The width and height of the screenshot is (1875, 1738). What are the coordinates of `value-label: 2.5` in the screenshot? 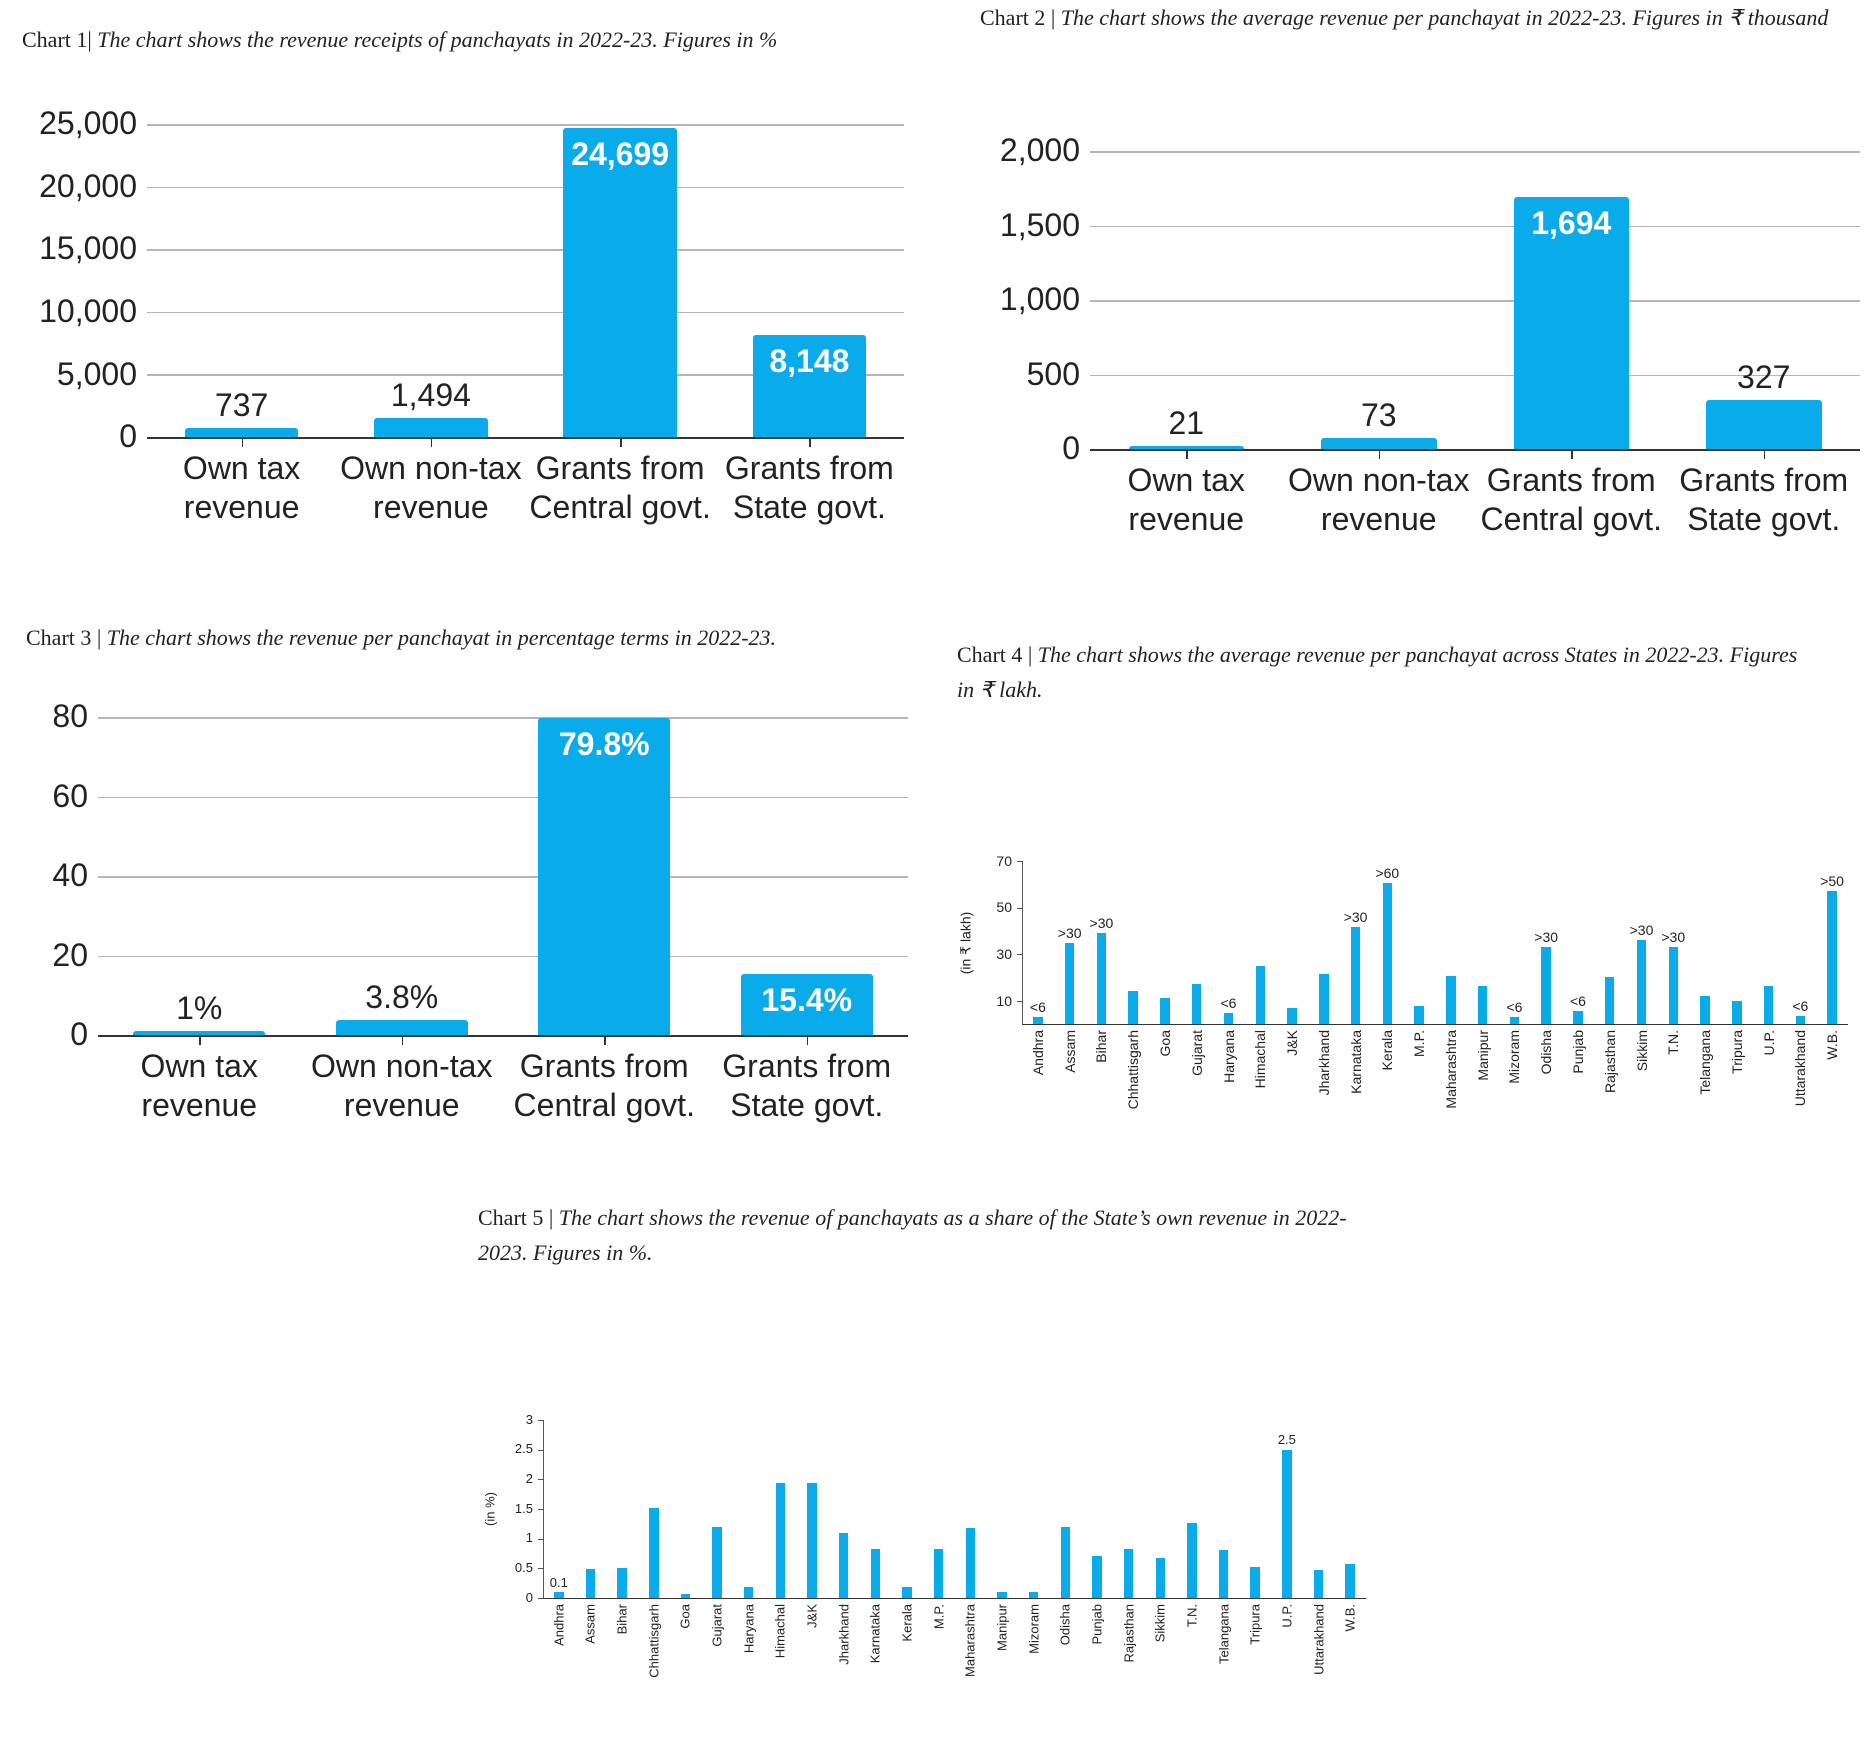 It's located at (1286, 1440).